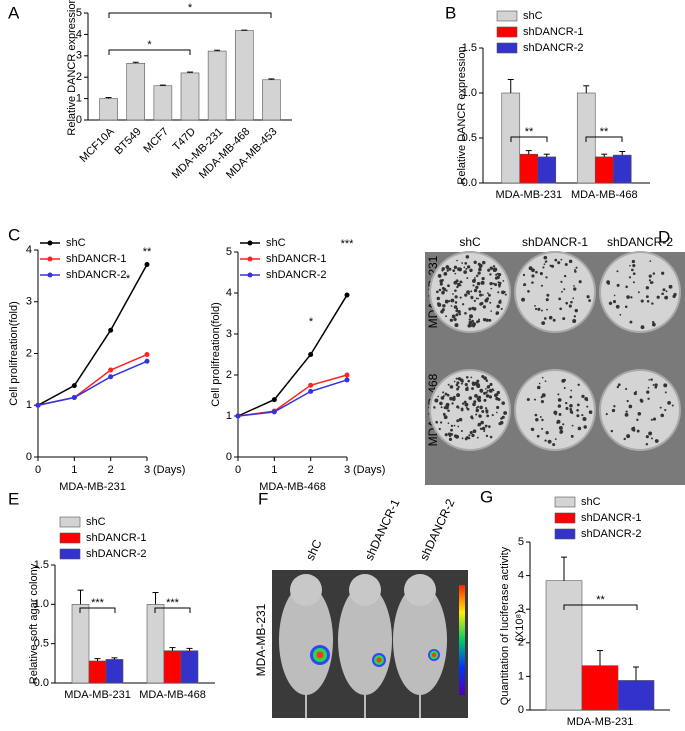 This screenshot has height=731, width=685. I want to click on column-label: shDANCR-2, so click(640, 242).